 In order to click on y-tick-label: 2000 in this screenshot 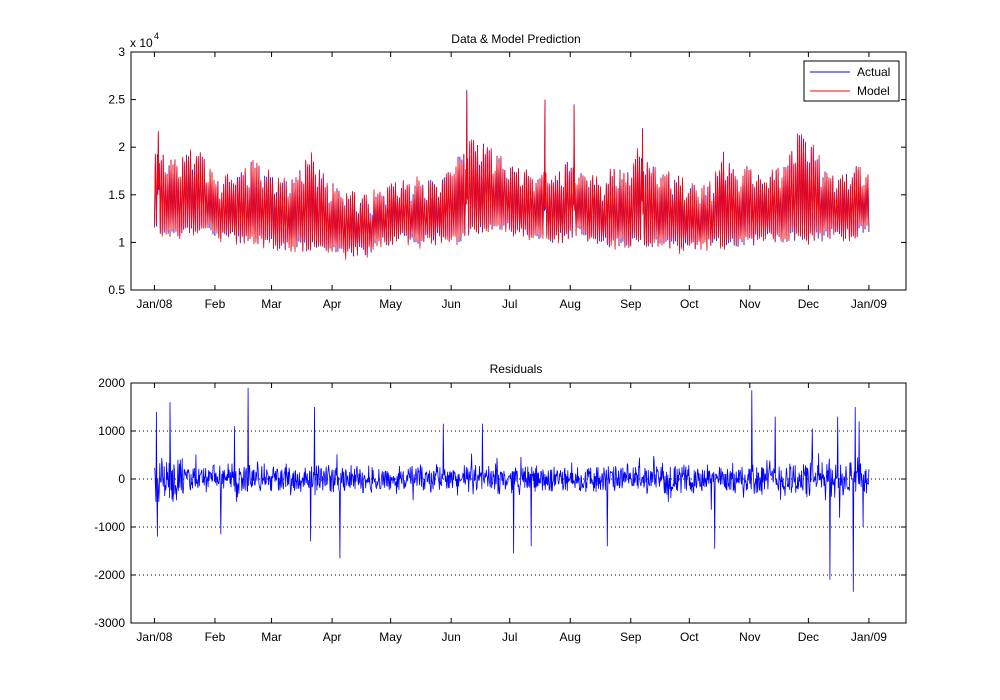, I will do `click(111, 383)`.